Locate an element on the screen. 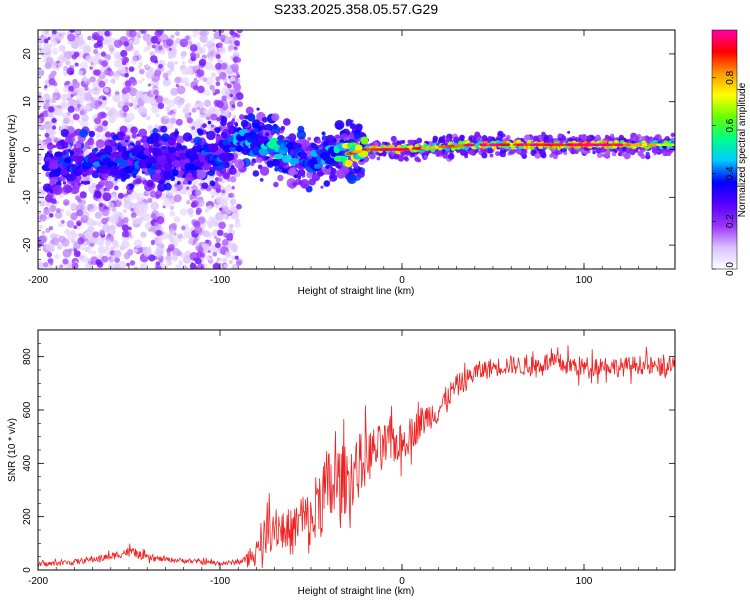 The image size is (750, 600). colorbar-ticks: 0.0 0.2 0.4 0.6 0.8 is located at coordinates (724, 173).